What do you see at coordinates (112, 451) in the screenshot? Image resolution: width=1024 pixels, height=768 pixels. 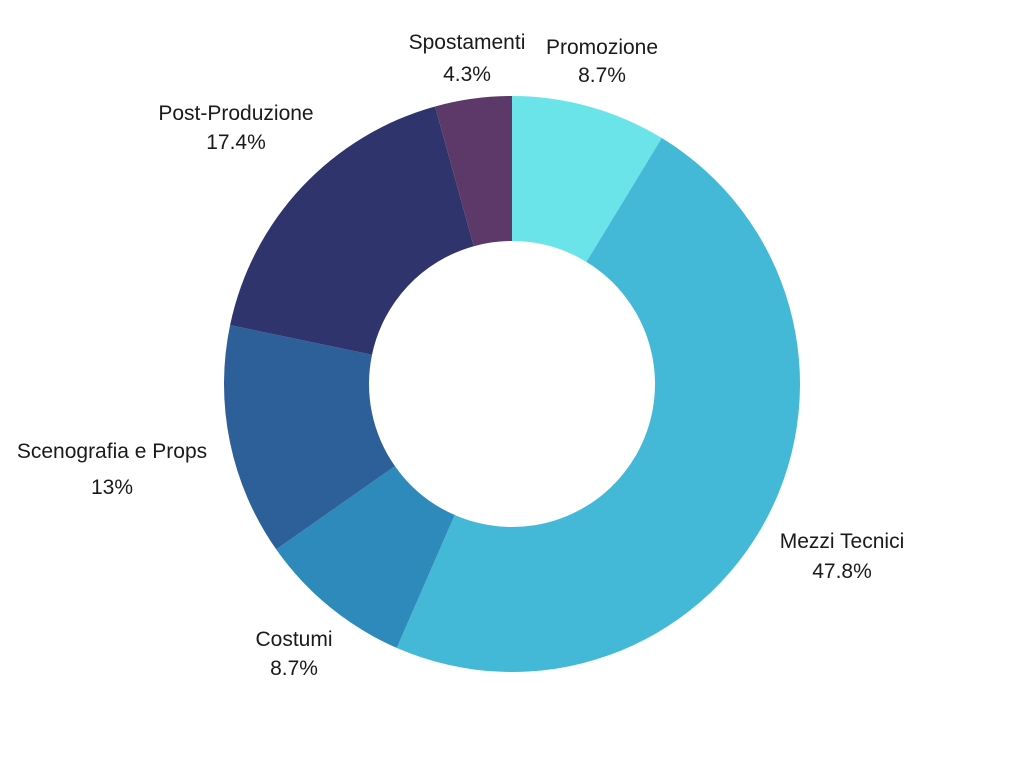 I see `slice-label-scenografia-e-props: Scenografia e Props` at bounding box center [112, 451].